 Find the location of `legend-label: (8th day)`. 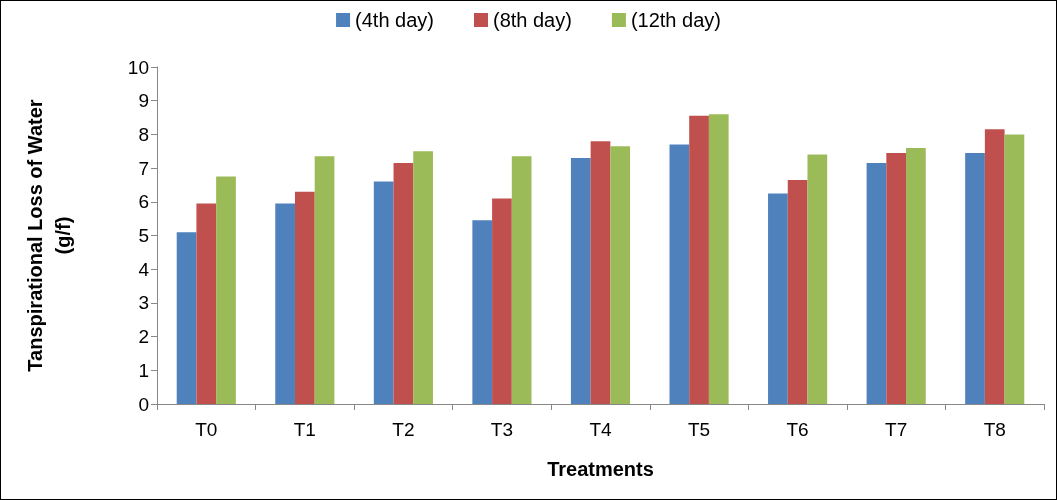

legend-label: (8th day) is located at coordinates (532, 20).